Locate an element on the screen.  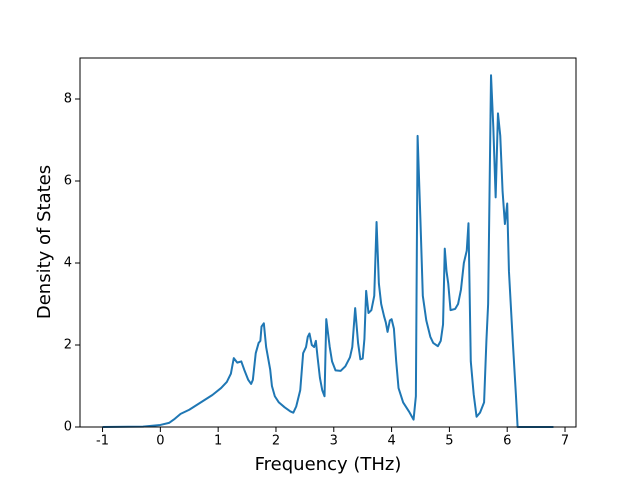
x-tick-label: 2 is located at coordinates (276, 441).